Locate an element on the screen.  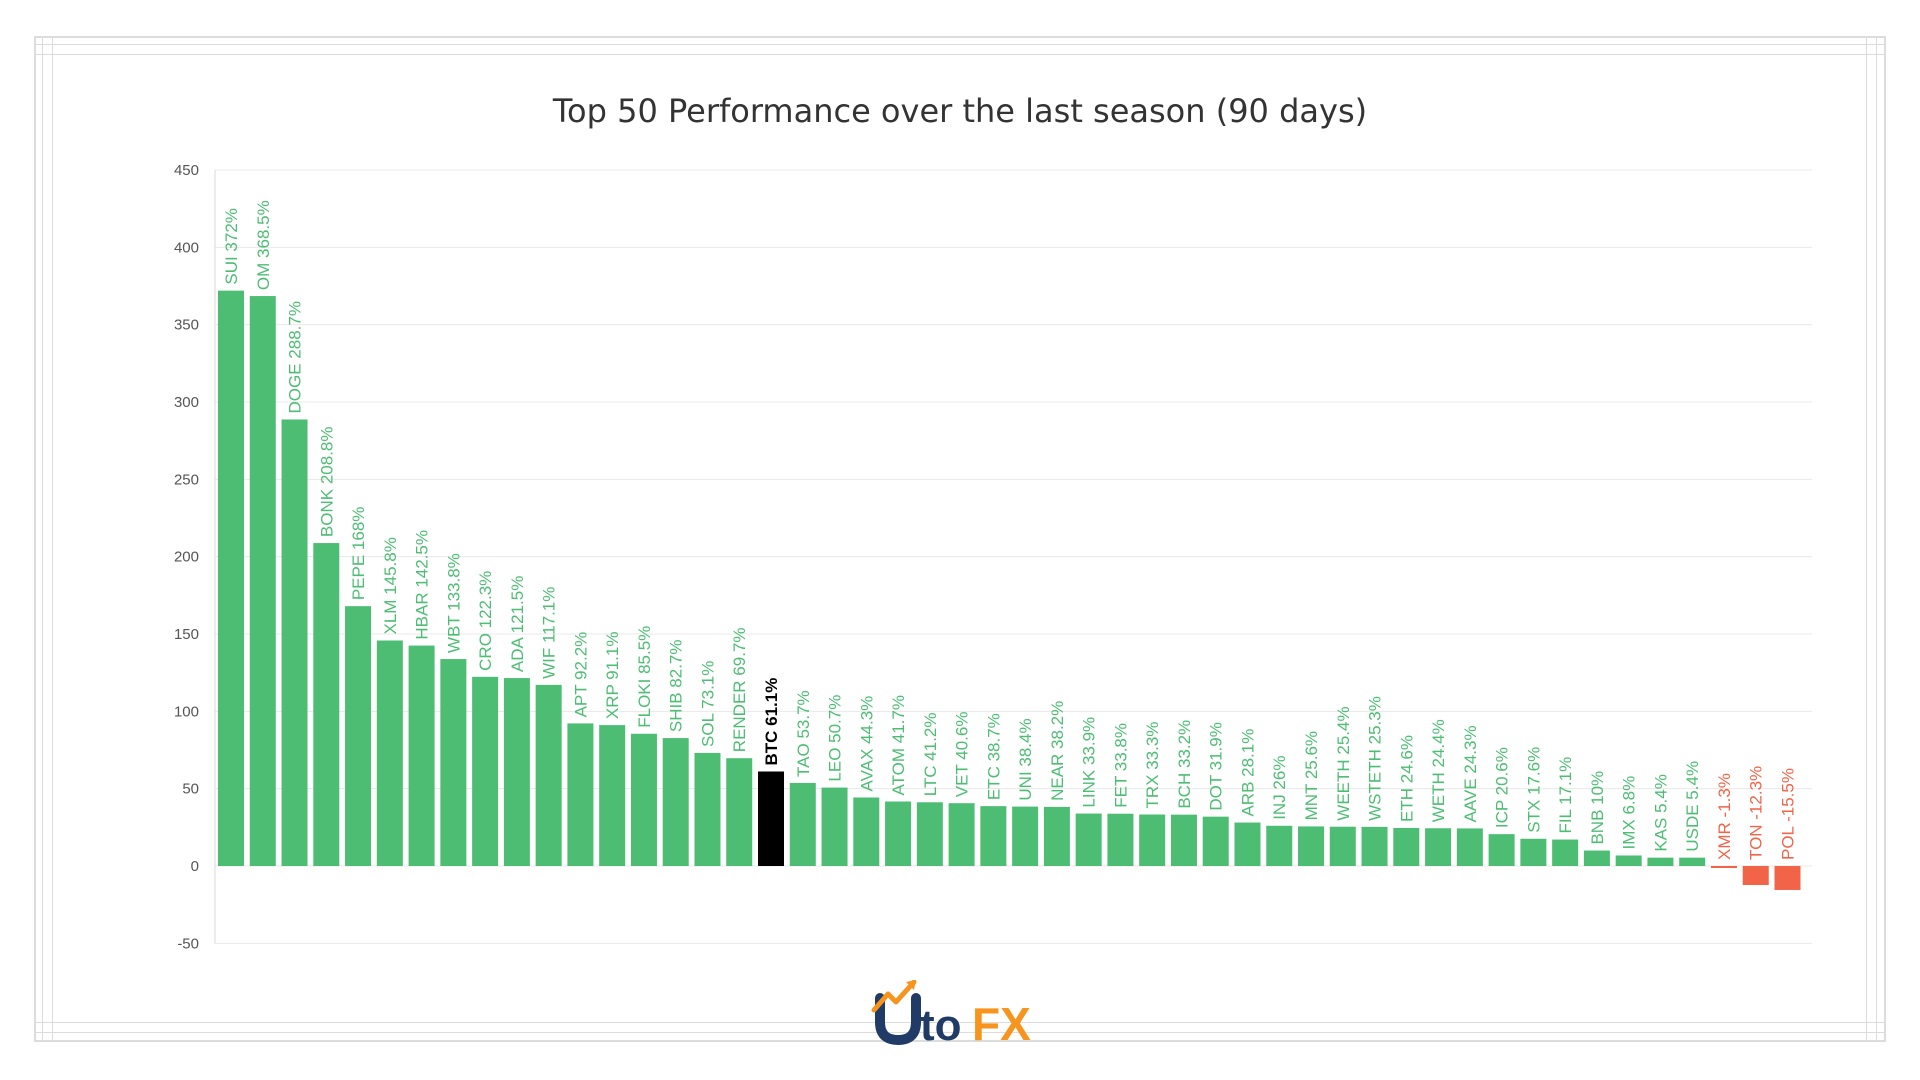
y-tick-label: 300 is located at coordinates (186, 402).